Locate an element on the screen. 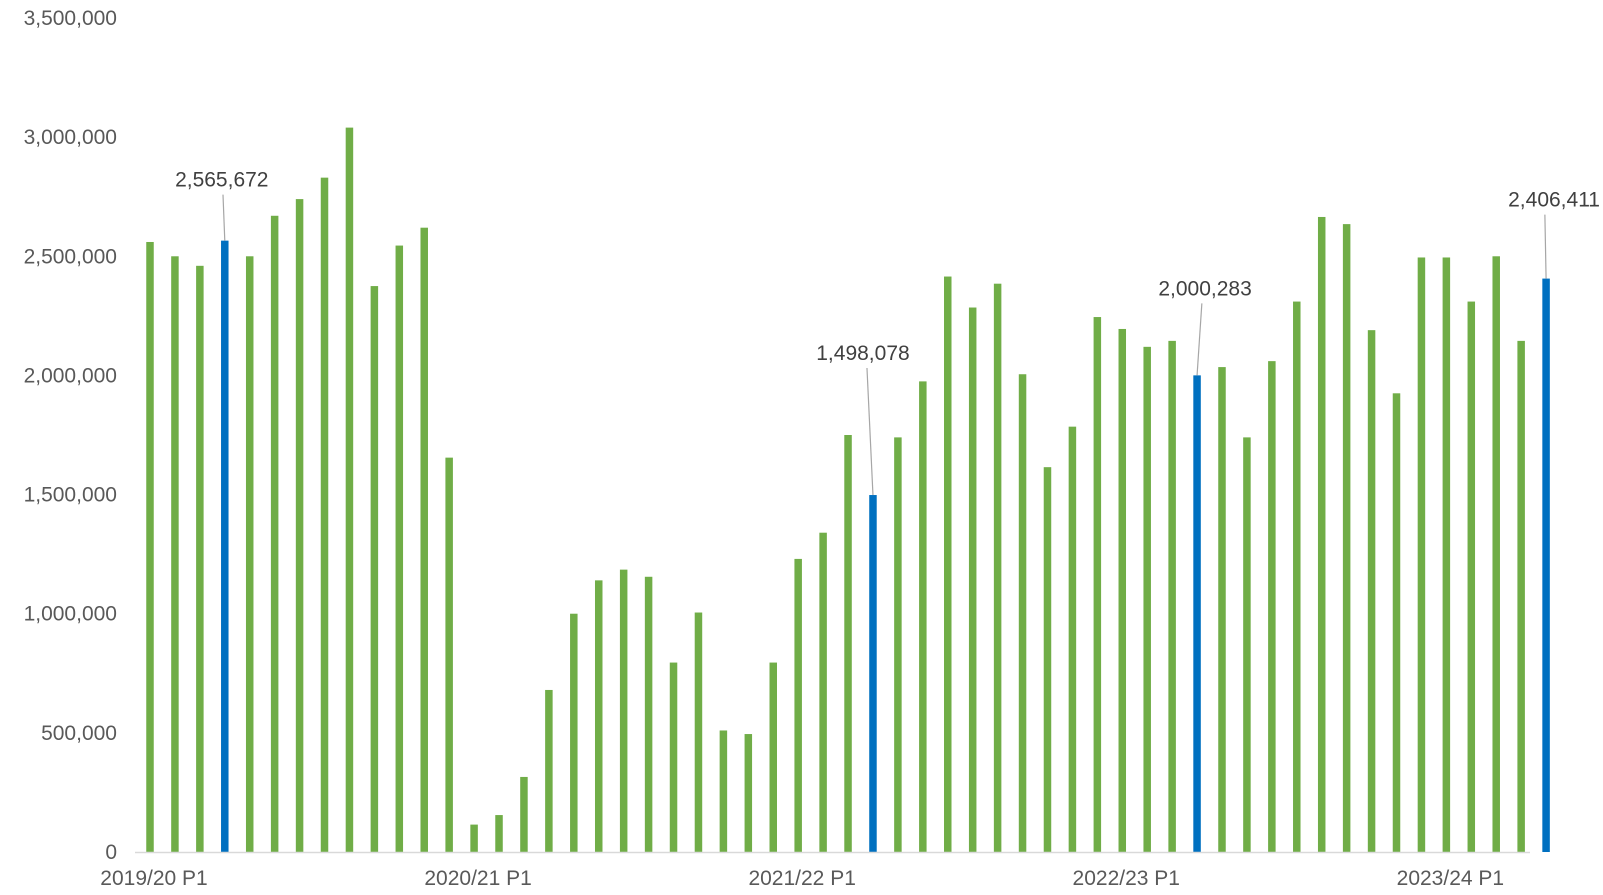  y-tick-label: 2,500,000 is located at coordinates (70, 256).